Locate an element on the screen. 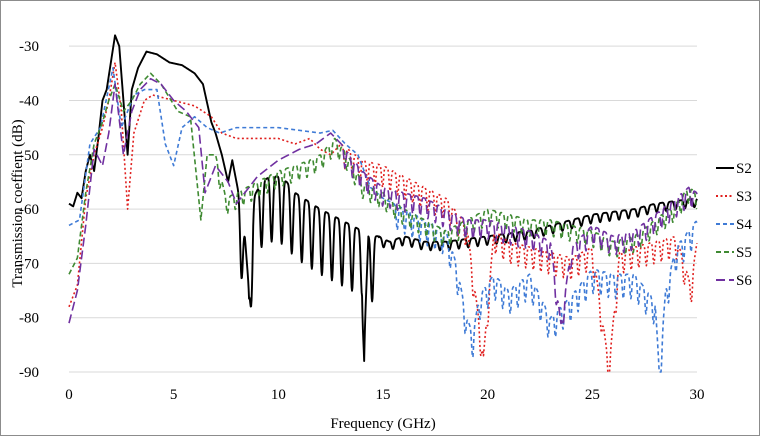 The image size is (760, 436). legend-label-s3: S3 is located at coordinates (744, 197).